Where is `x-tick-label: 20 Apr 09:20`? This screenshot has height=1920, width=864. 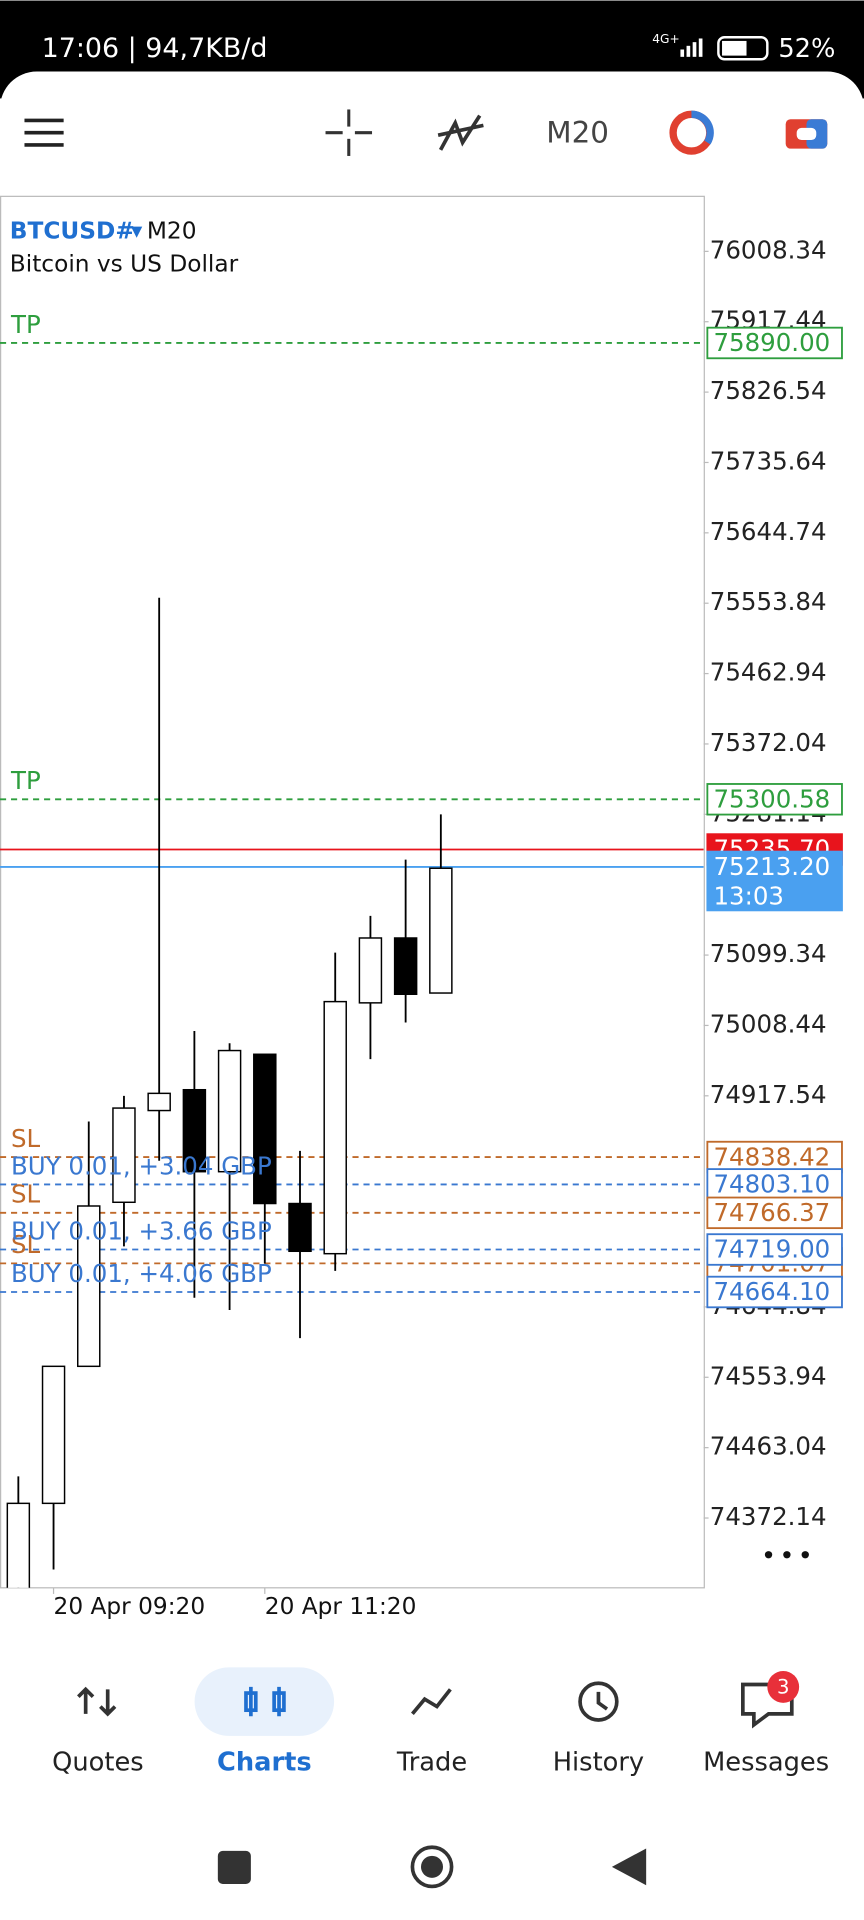
x-tick-label: 20 Apr 09:20 is located at coordinates (130, 1606).